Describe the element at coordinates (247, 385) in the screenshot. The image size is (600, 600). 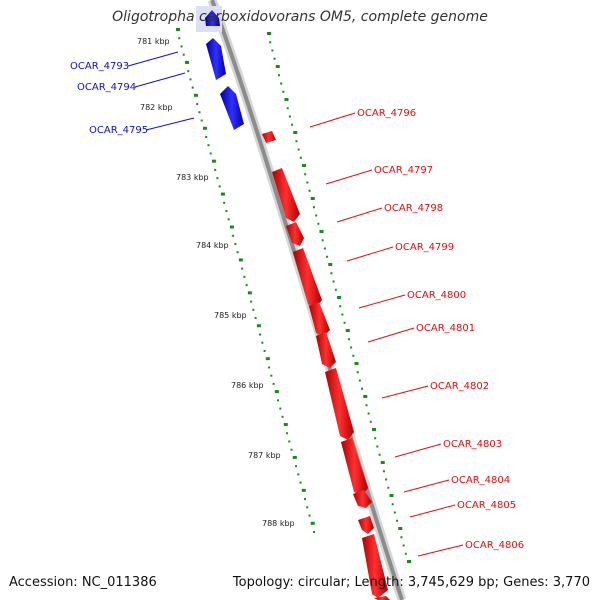
I see `tick-label: 786 kbp` at that location.